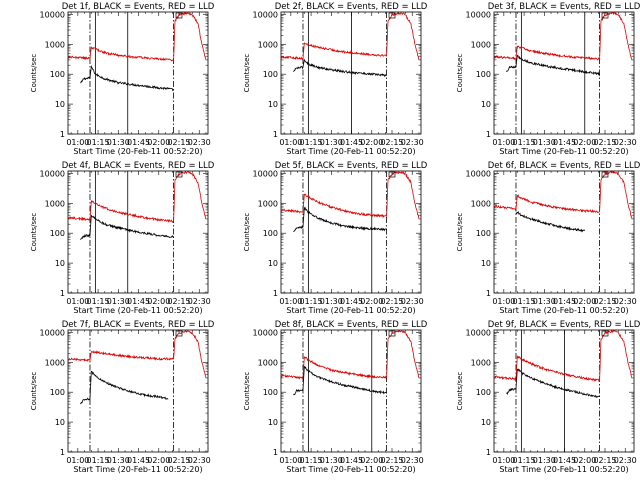  I want to click on panel-title: Det 8f, BLACK = Events, RED = LLD, so click(351, 325).